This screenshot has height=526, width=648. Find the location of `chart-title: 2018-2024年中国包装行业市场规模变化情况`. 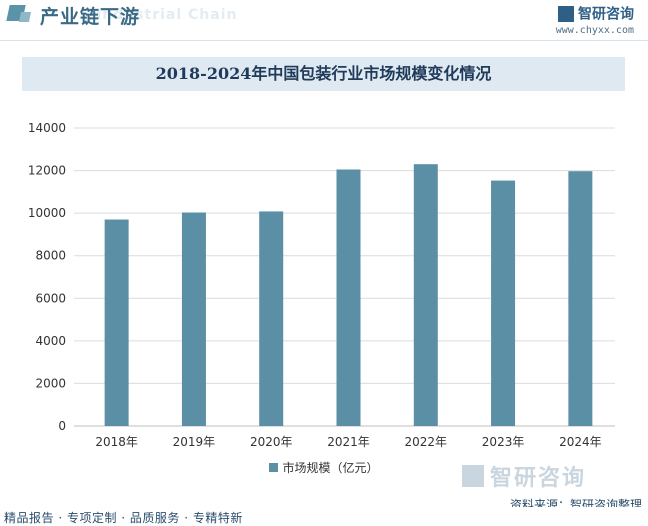

chart-title: 2018-2024年中国包装行业市场规模变化情况 is located at coordinates (323, 73).